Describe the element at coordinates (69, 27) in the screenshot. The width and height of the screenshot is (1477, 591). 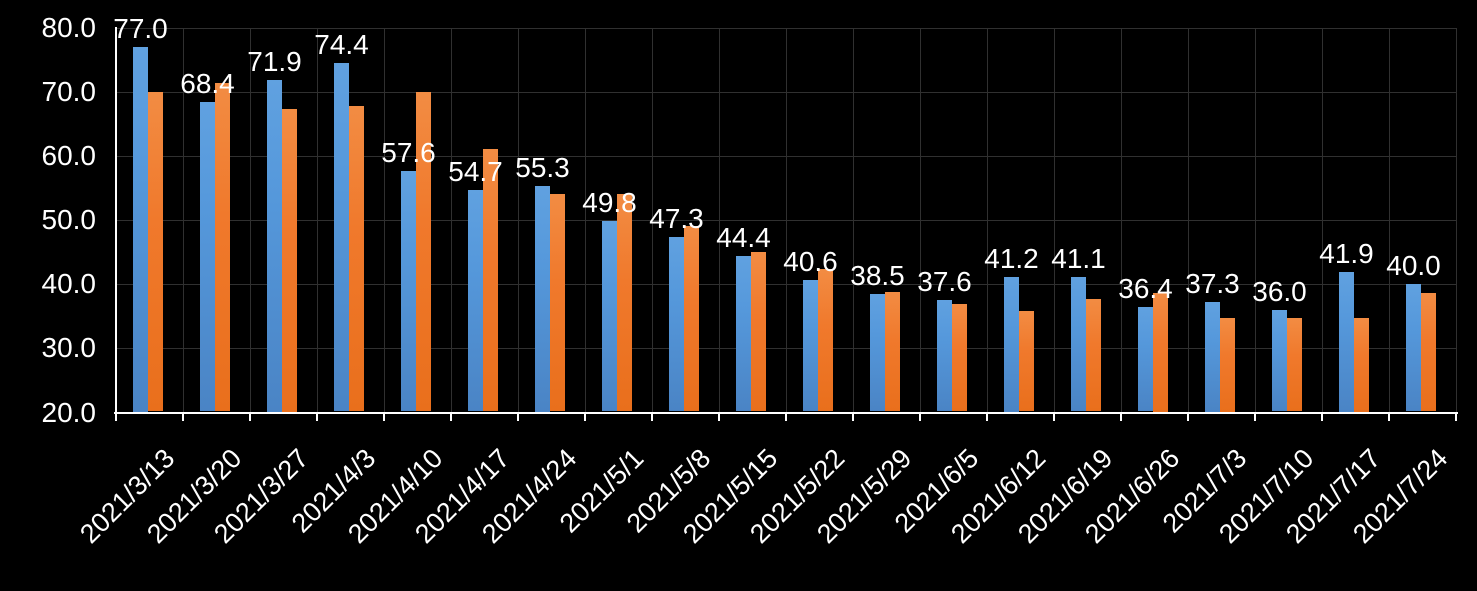
I see `y-tick-label: 80.0` at that location.